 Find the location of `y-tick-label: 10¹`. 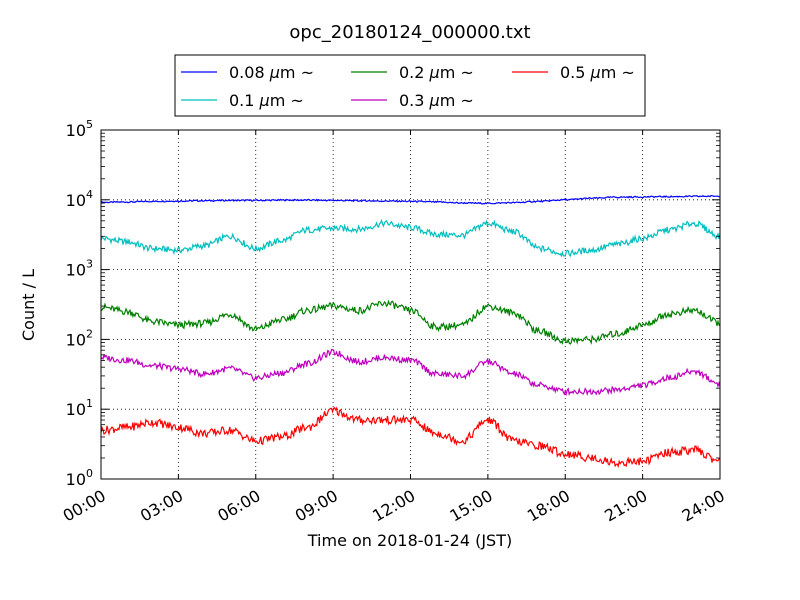

y-tick-label: 10¹ is located at coordinates (79, 408).